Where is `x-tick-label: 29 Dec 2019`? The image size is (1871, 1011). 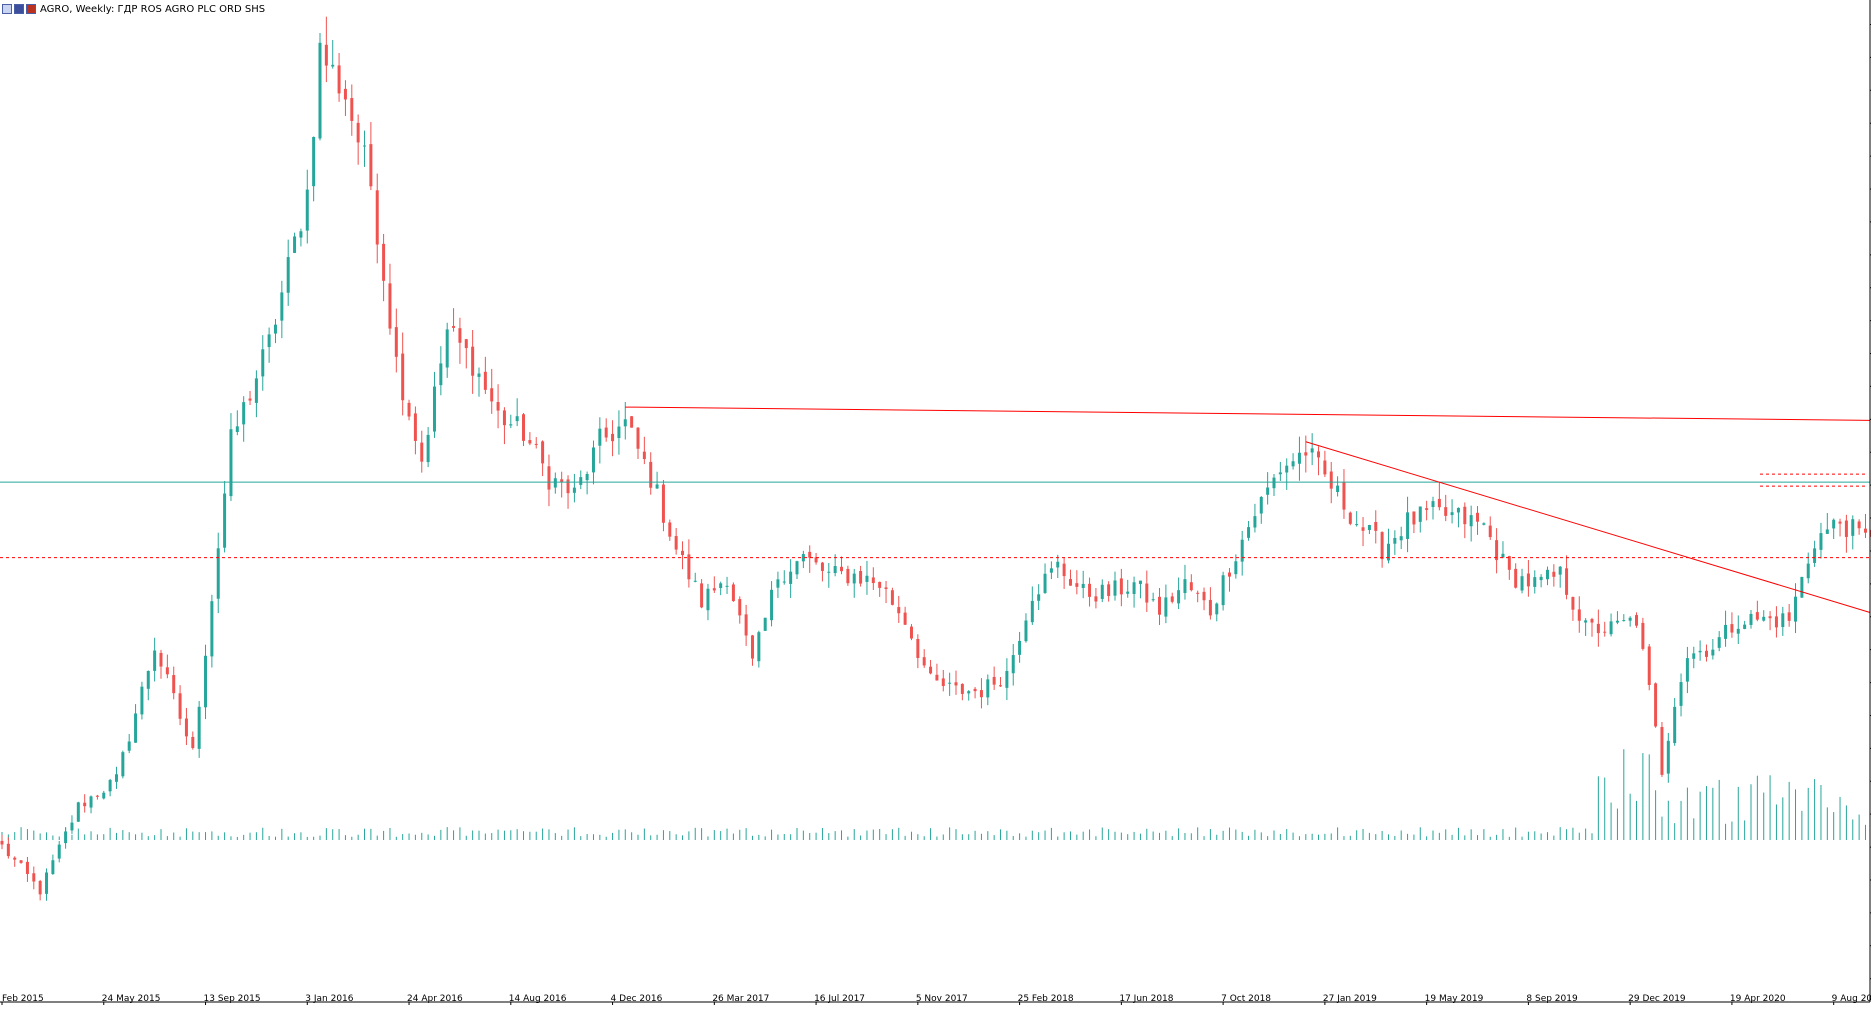
x-tick-label: 29 Dec 2019 is located at coordinates (1657, 999).